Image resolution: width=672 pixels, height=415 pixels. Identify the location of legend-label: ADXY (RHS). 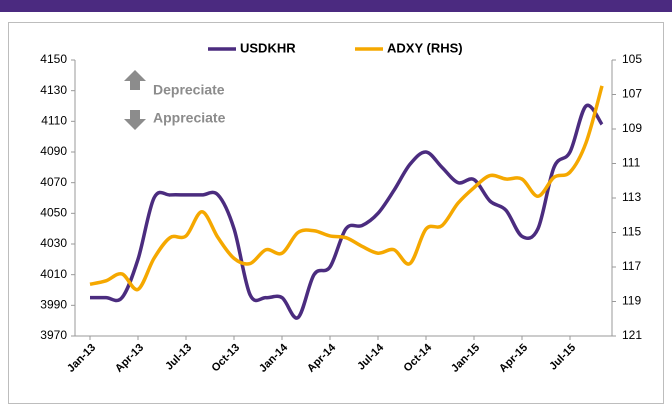
(425, 47).